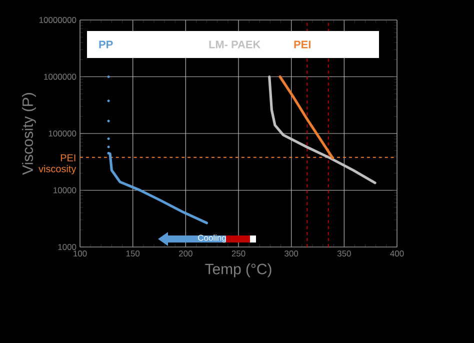  I want to click on annotation: Cooling, so click(212, 238).